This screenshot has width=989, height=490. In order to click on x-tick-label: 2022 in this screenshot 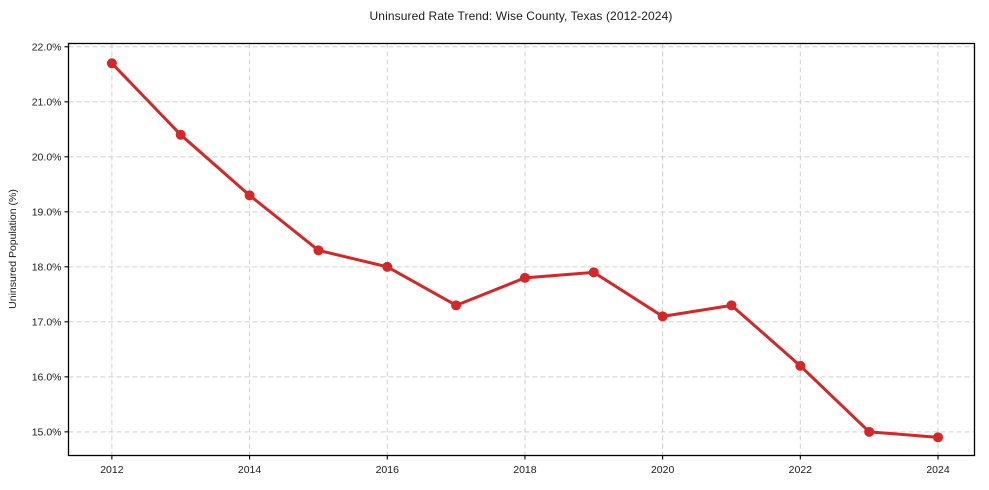, I will do `click(801, 470)`.